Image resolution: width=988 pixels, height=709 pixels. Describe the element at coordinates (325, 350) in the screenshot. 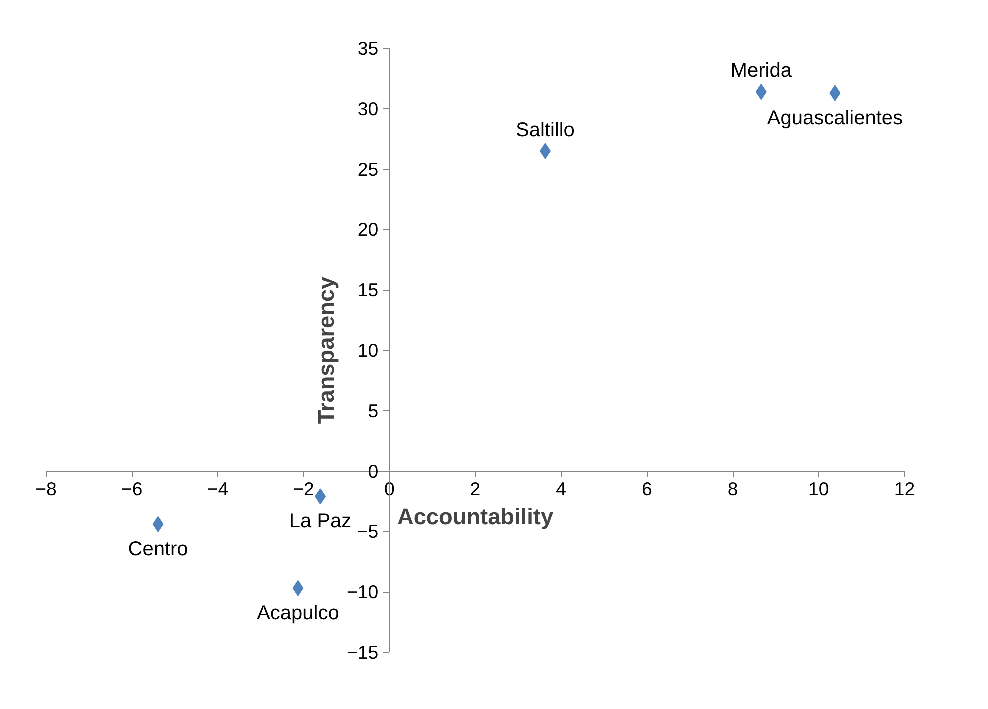

I see `y-axis-title: Transparency` at that location.